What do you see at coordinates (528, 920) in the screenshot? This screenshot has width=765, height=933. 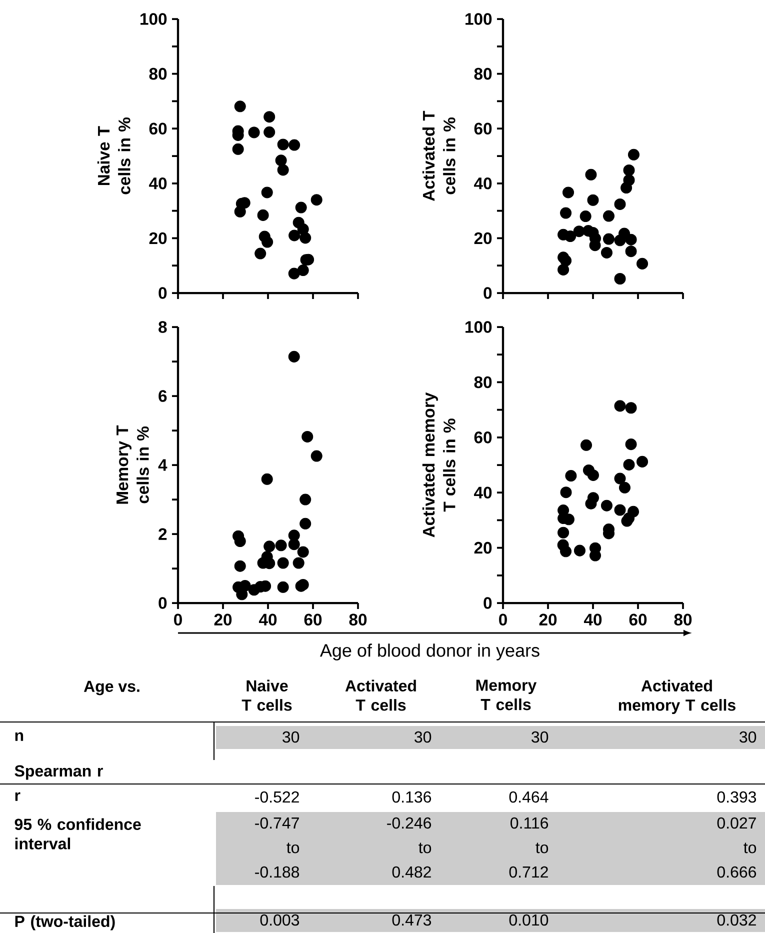 I see `text: 0.010` at bounding box center [528, 920].